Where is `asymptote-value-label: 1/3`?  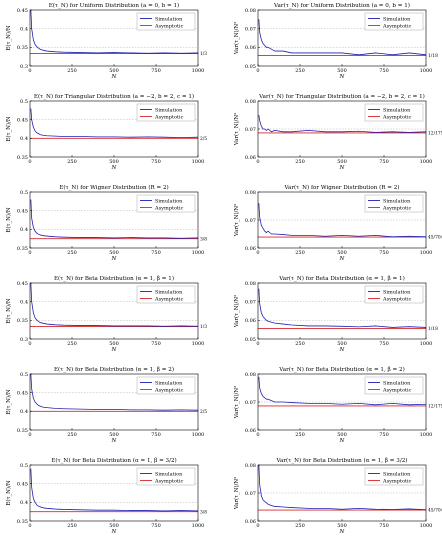 asymptote-value-label: 1/3 is located at coordinates (203, 54).